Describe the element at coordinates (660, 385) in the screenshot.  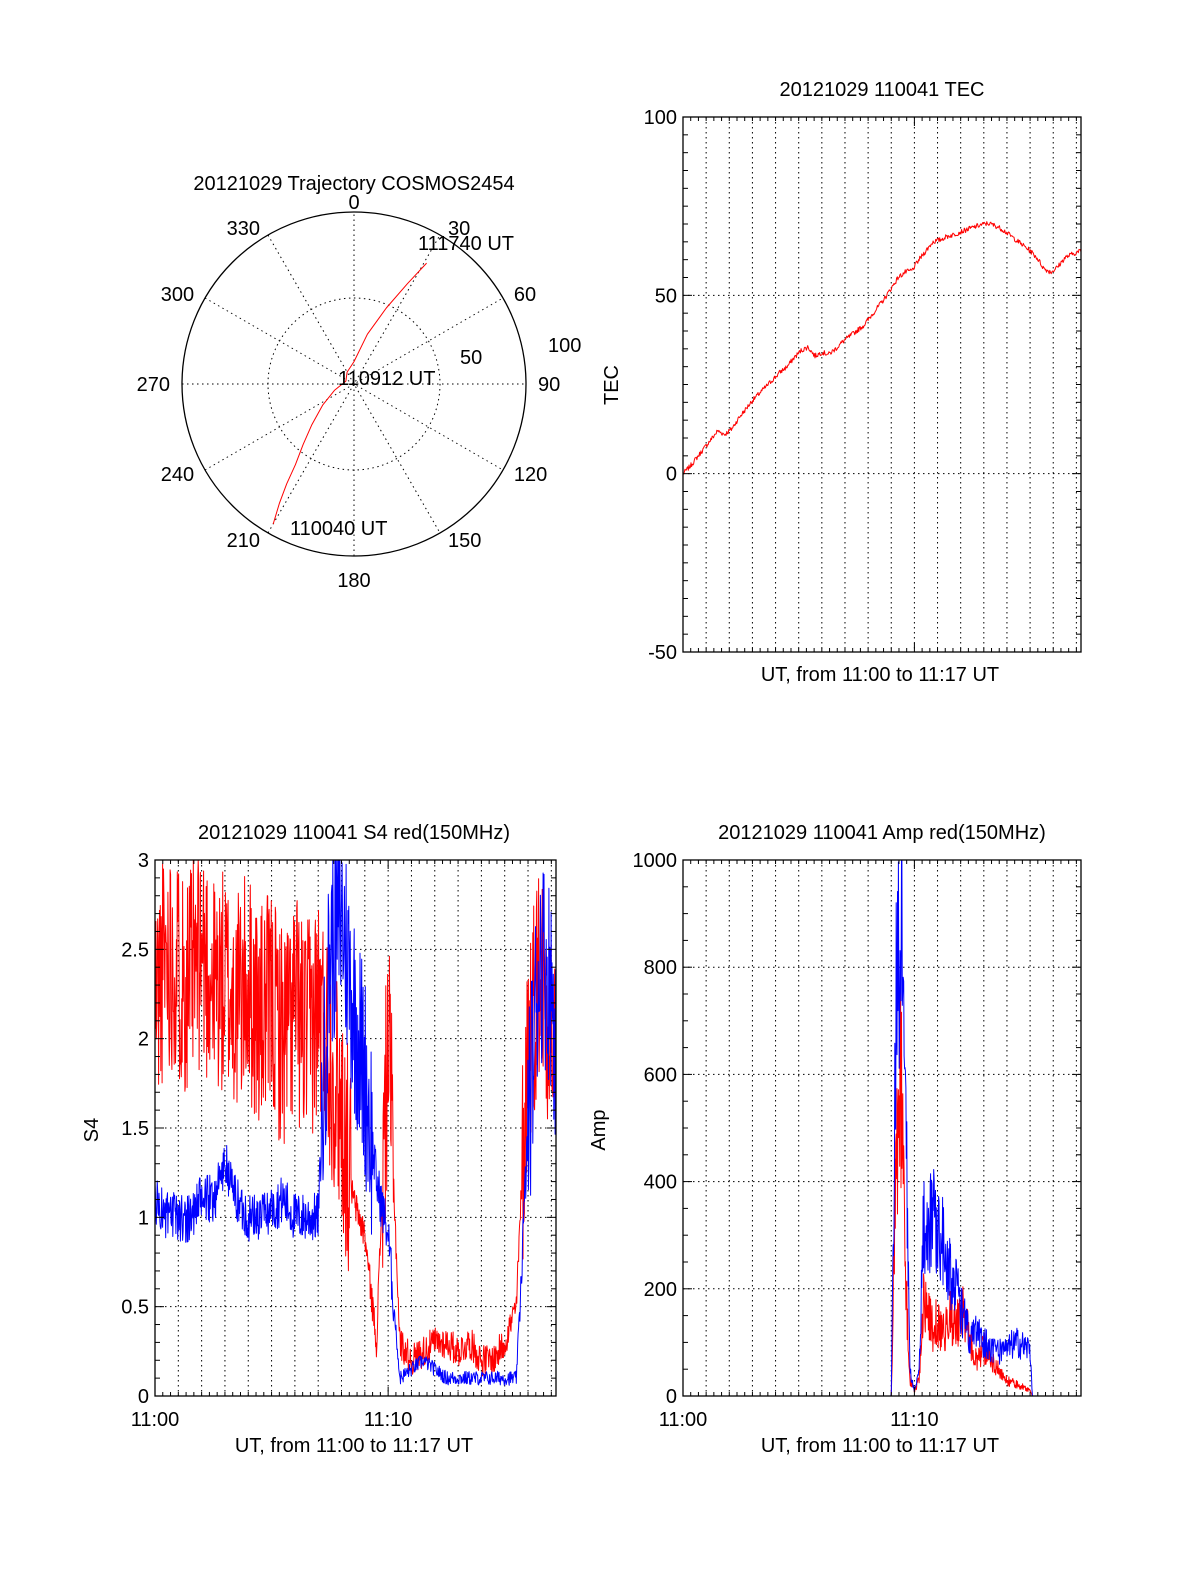
I see `tec-y-tick-labels: -50 0 50 100` at that location.